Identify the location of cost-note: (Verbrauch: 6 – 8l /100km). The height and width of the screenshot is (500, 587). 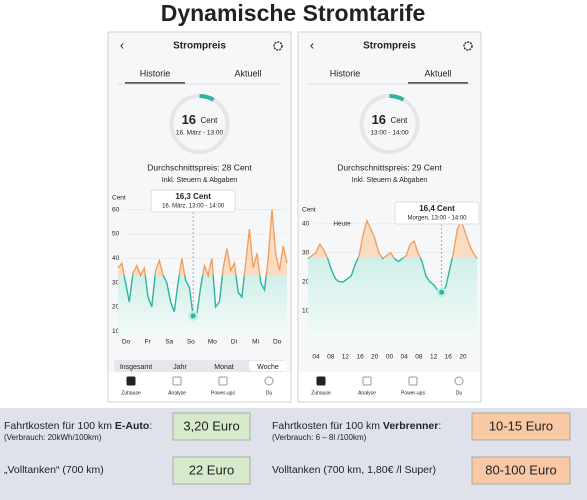
(319, 437).